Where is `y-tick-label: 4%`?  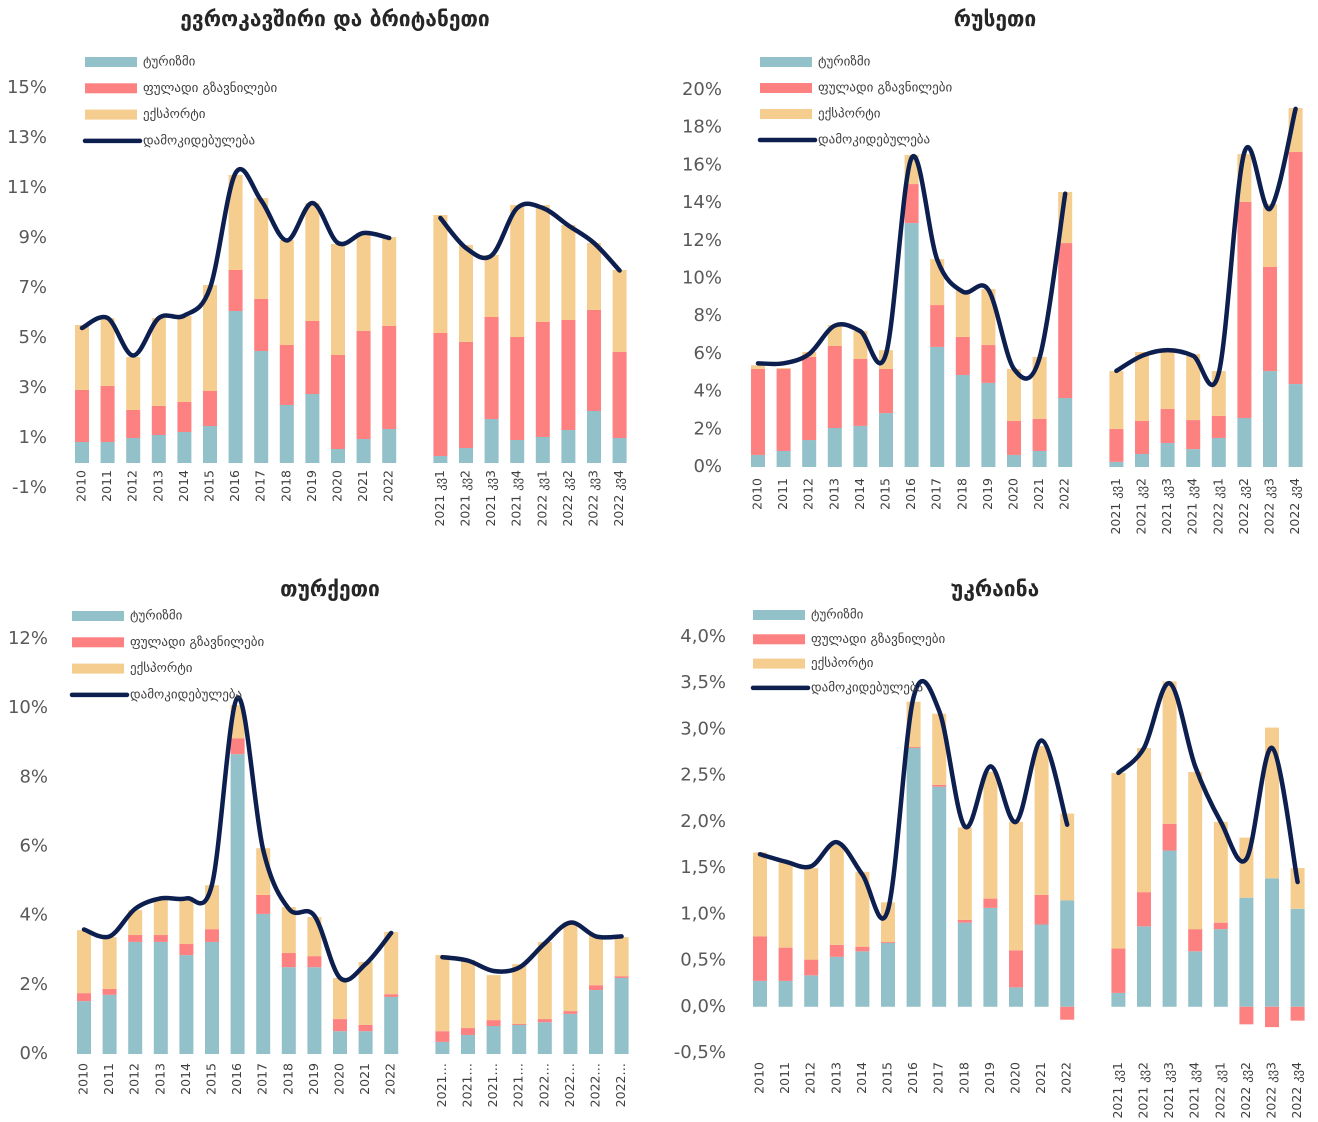
y-tick-label: 4% is located at coordinates (707, 391).